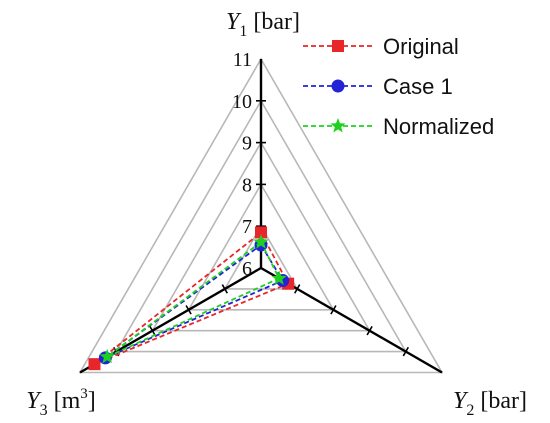  Describe the element at coordinates (242, 164) in the screenshot. I see `ticks-layer: 6 7 8 9 10 11` at that location.